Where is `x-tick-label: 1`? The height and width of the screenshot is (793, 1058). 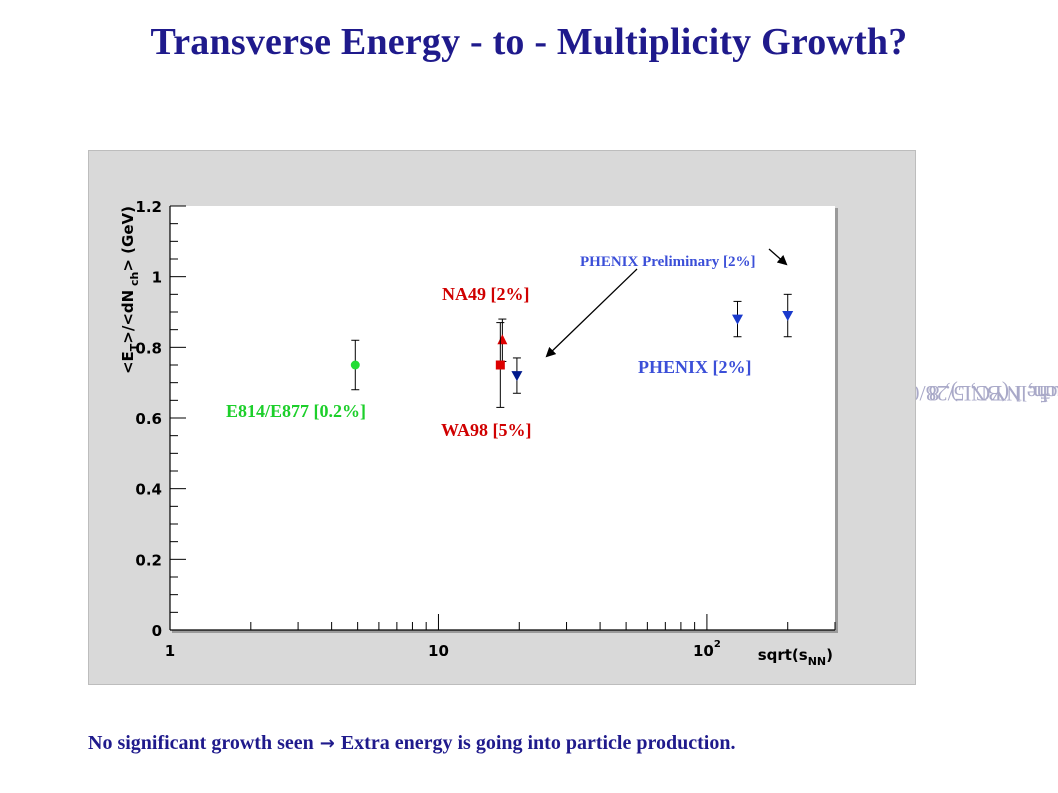 x-tick-label: 1 is located at coordinates (170, 651).